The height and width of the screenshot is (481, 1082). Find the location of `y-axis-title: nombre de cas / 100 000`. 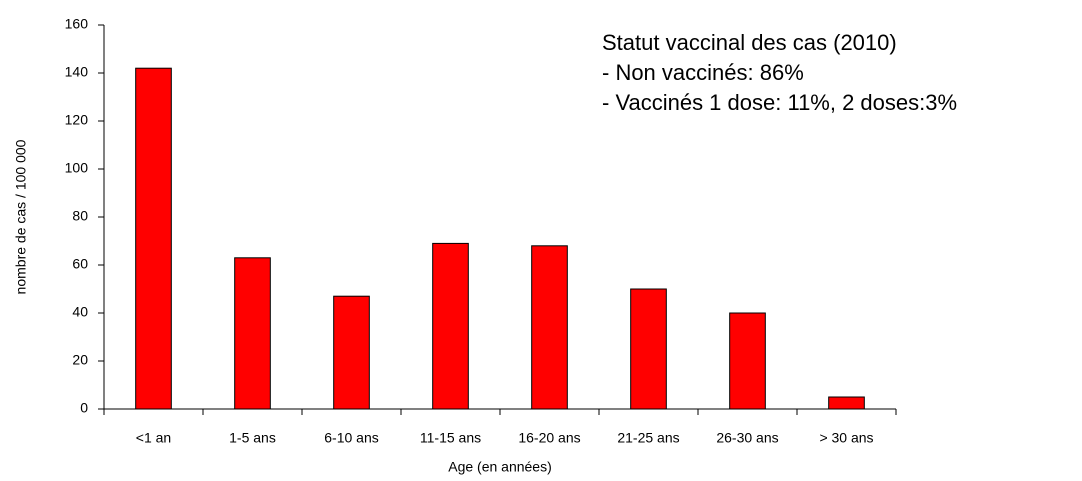

y-axis-title: nombre de cas / 100 000 is located at coordinates (21, 216).